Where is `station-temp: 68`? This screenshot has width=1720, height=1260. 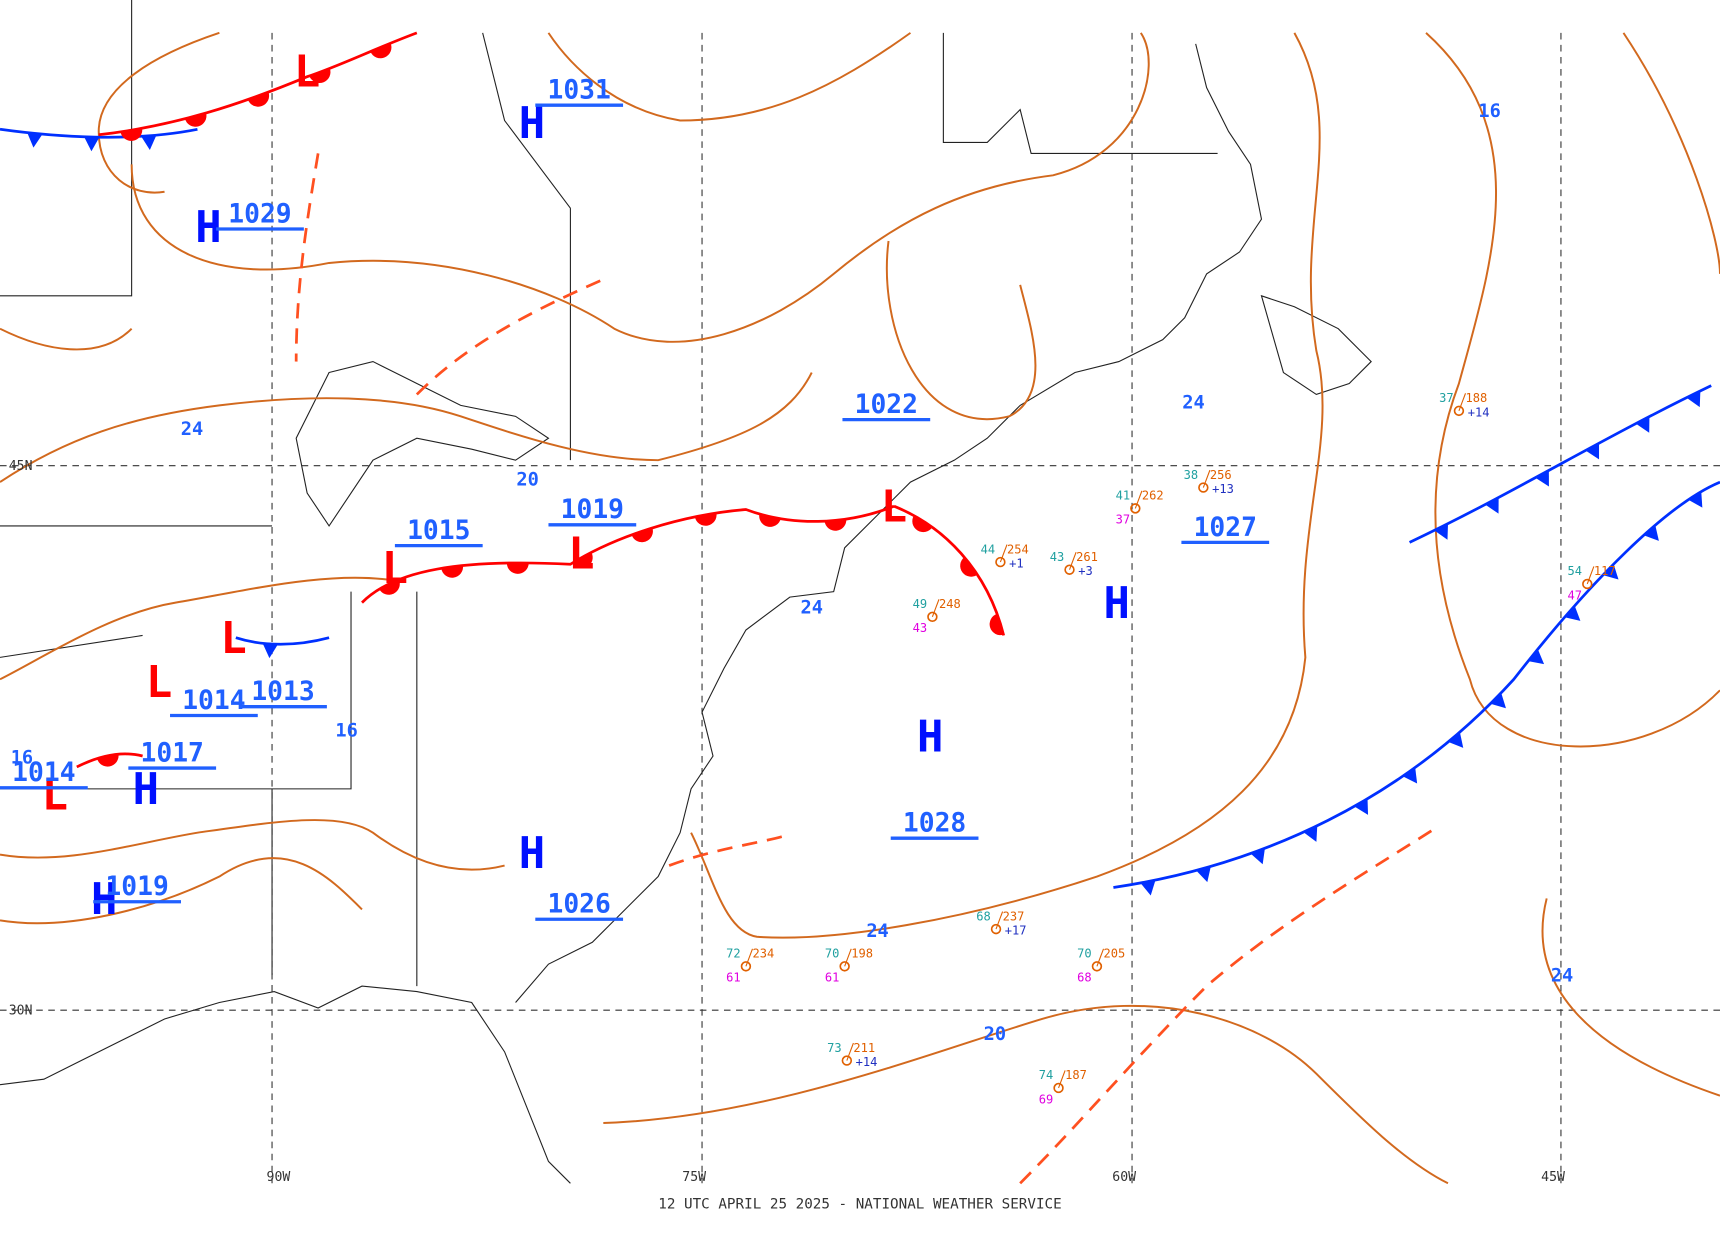
station-temp: 68 is located at coordinates (983, 916).